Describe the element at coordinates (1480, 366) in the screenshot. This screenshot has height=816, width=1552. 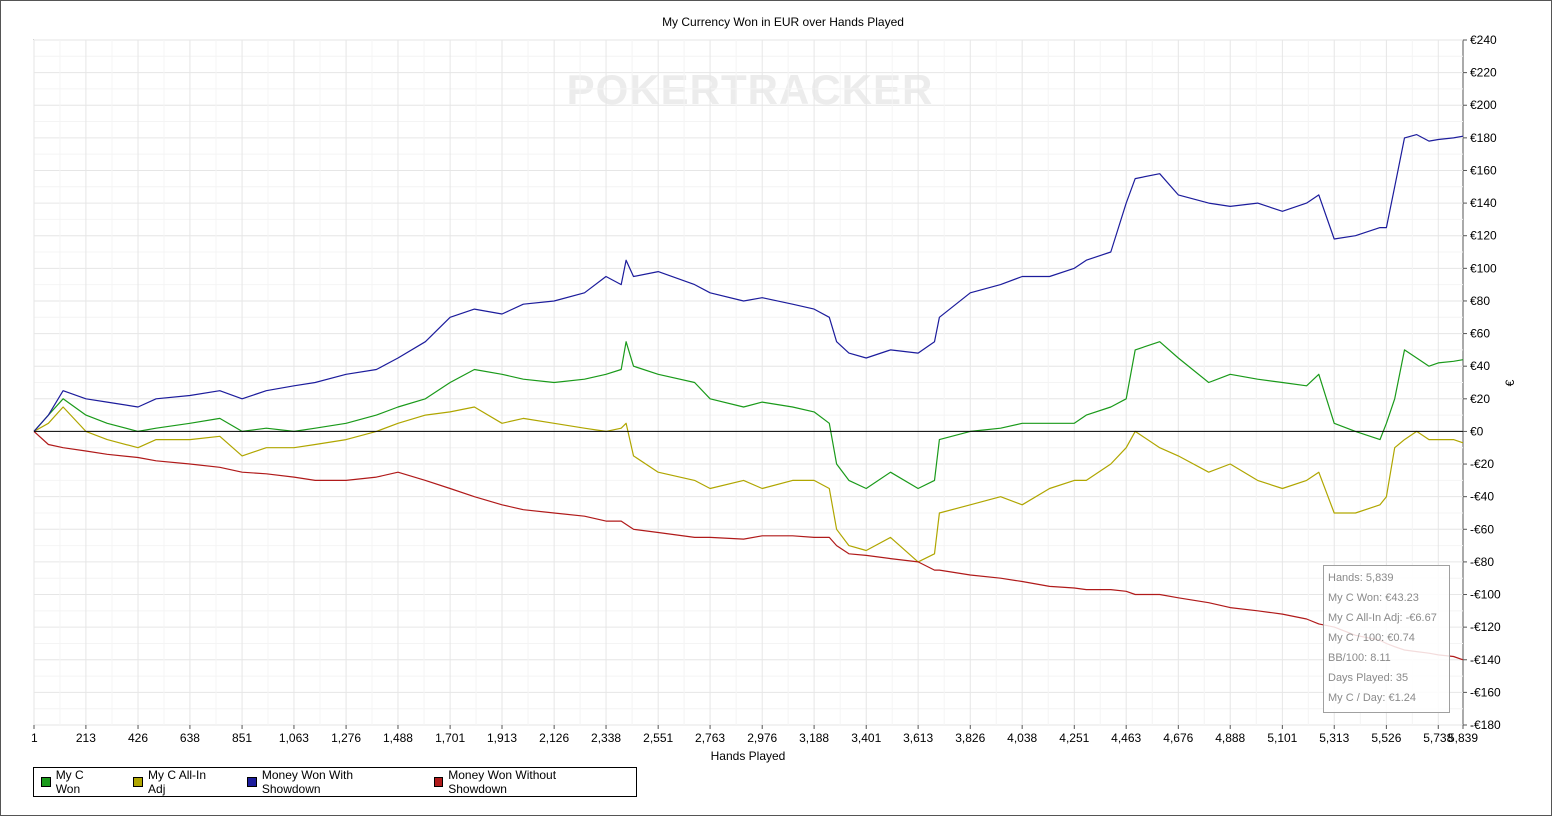
I see `y-tick-label: €40` at that location.